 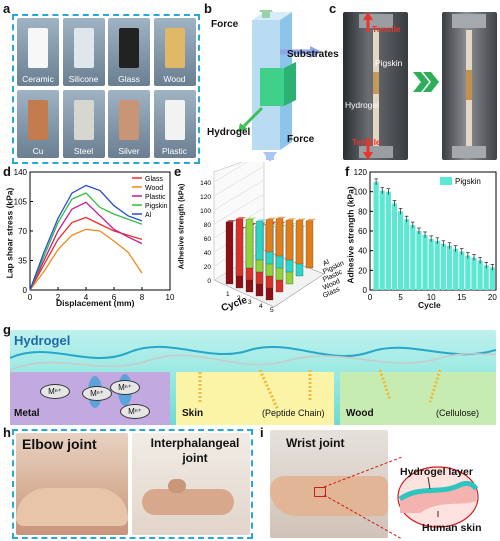 I want to click on tensile-arrows, so click(x=368, y=86).